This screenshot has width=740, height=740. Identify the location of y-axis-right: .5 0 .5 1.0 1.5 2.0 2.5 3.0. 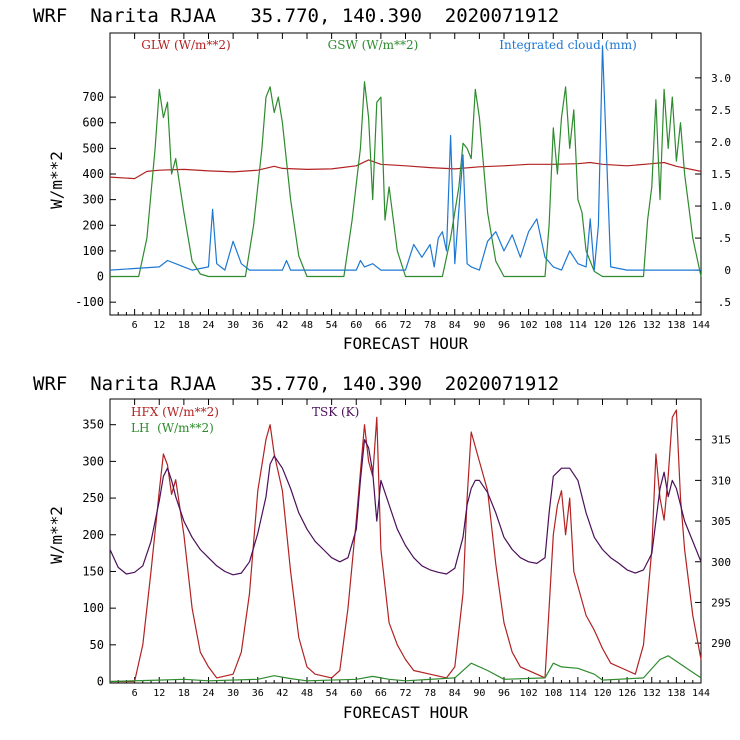
(713, 190).